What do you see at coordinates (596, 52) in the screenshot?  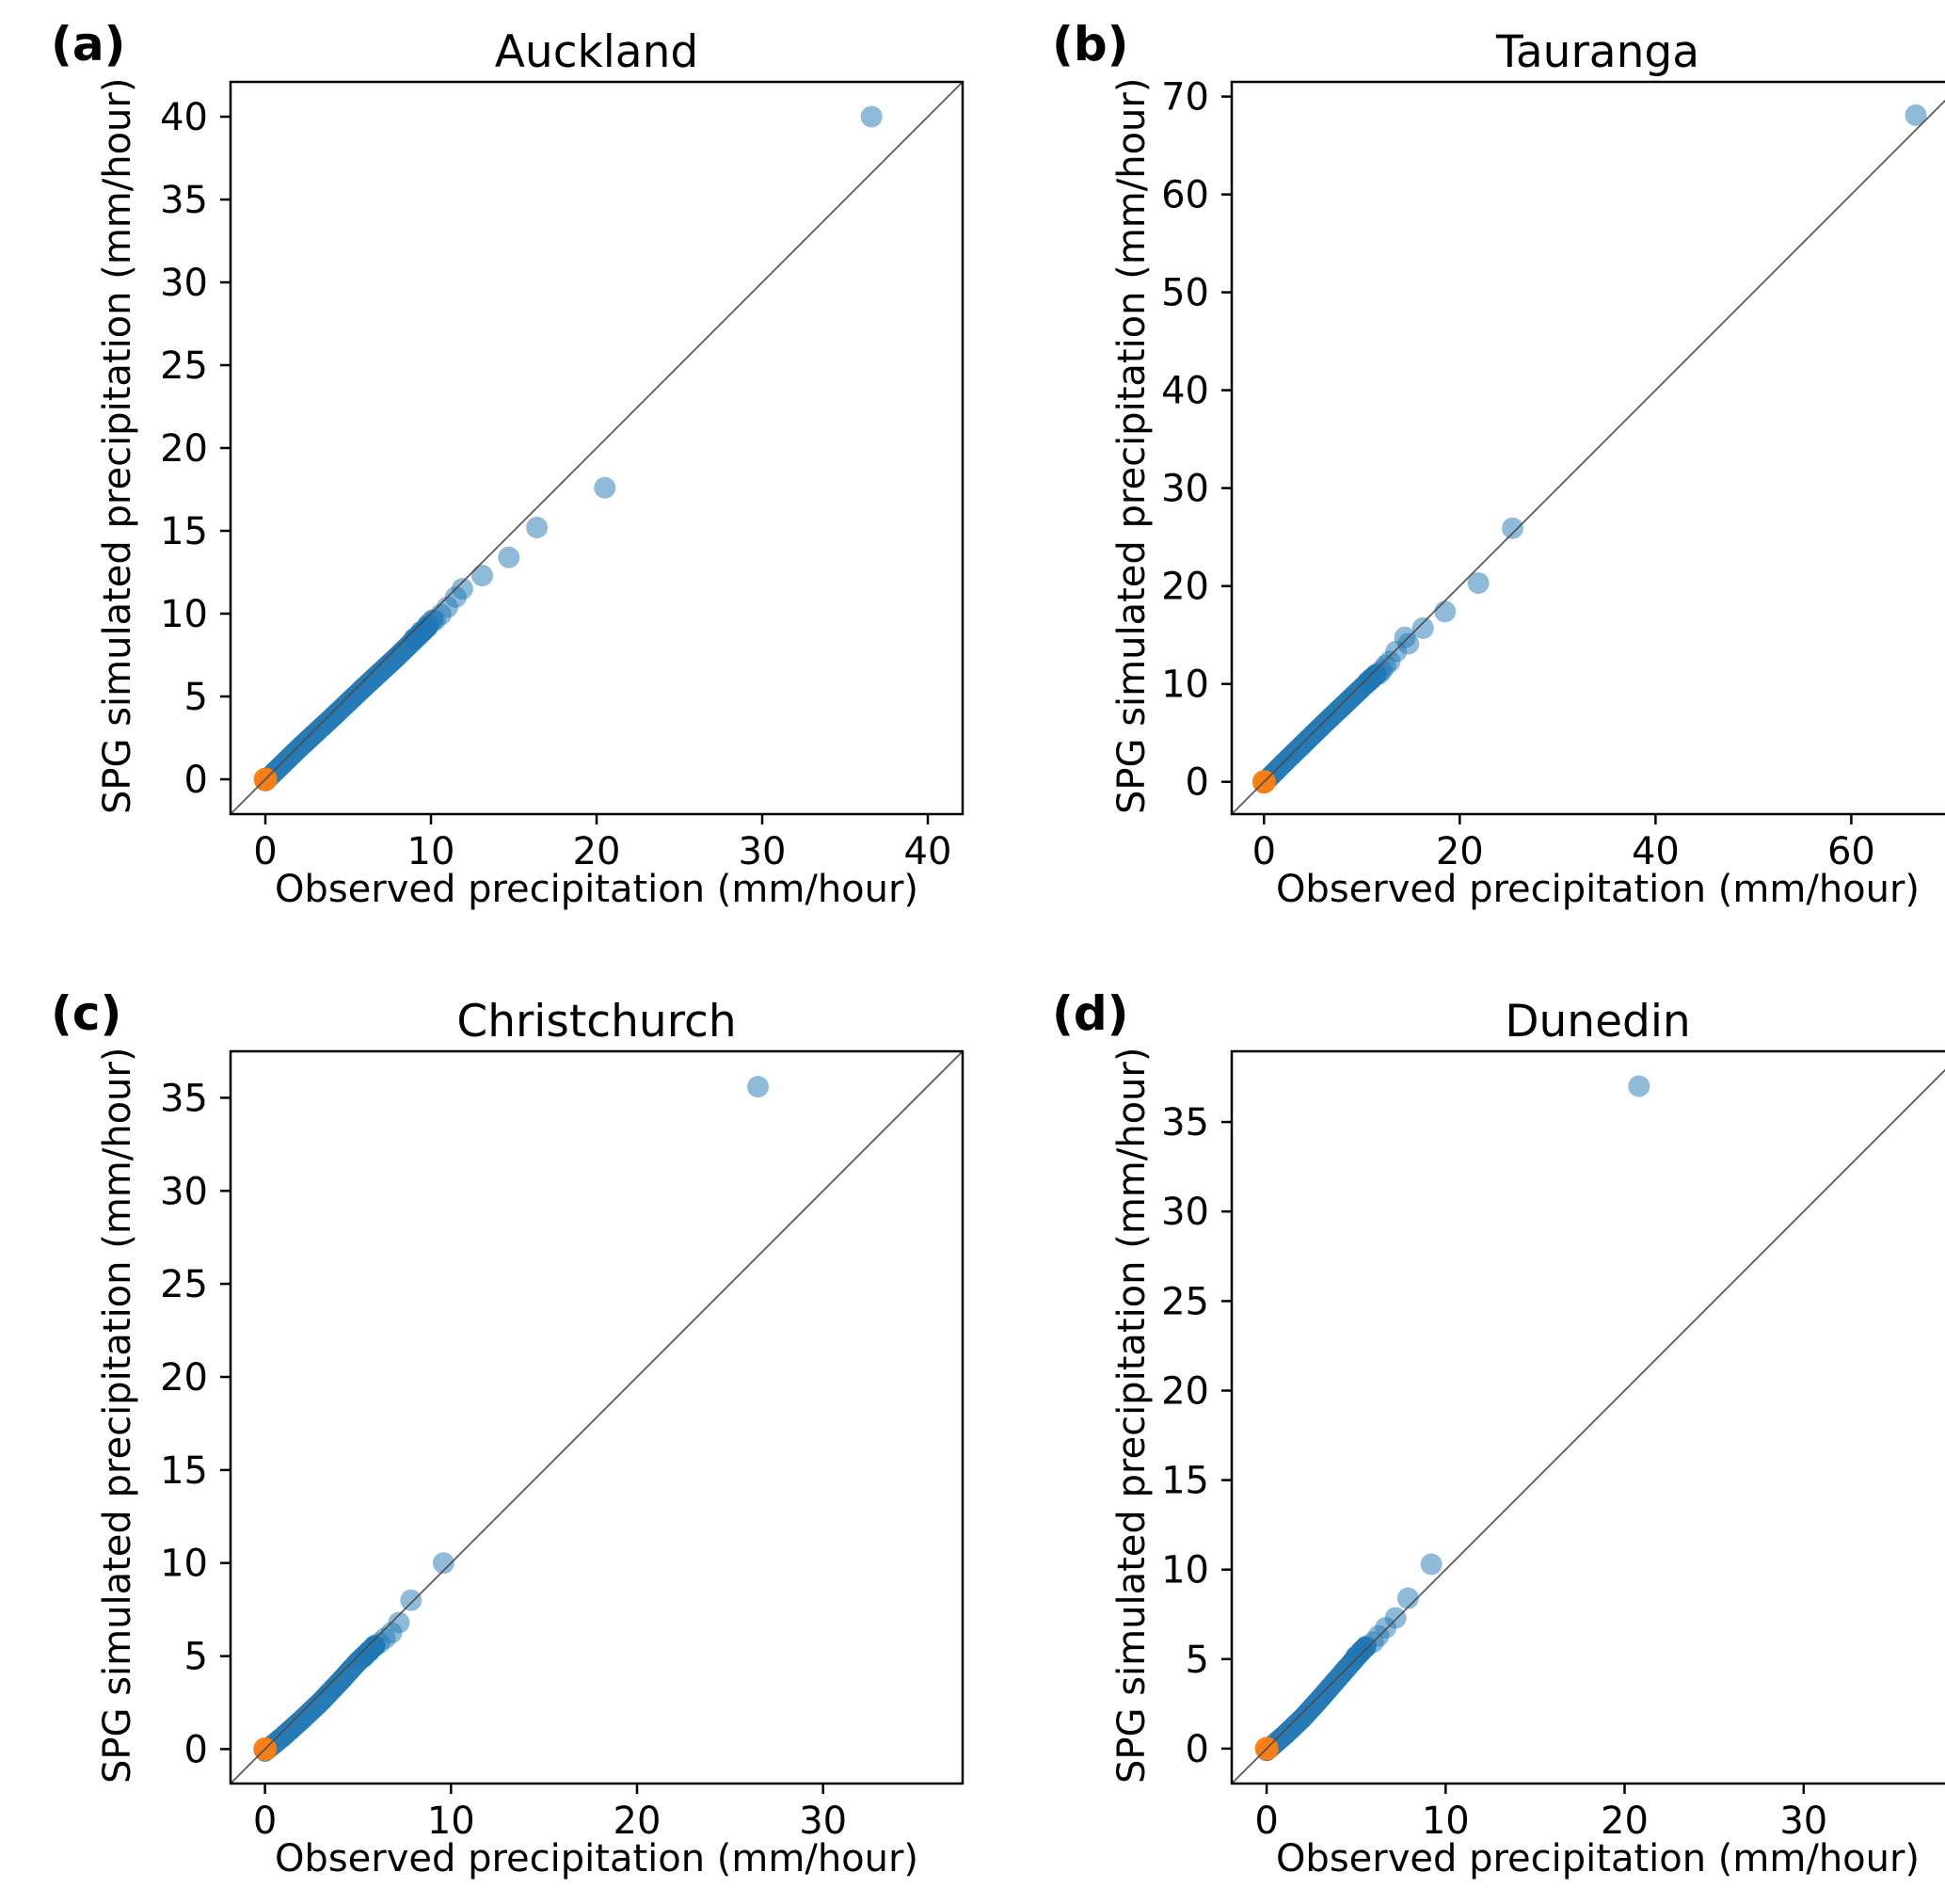 I see `panel-title: Auckland` at bounding box center [596, 52].